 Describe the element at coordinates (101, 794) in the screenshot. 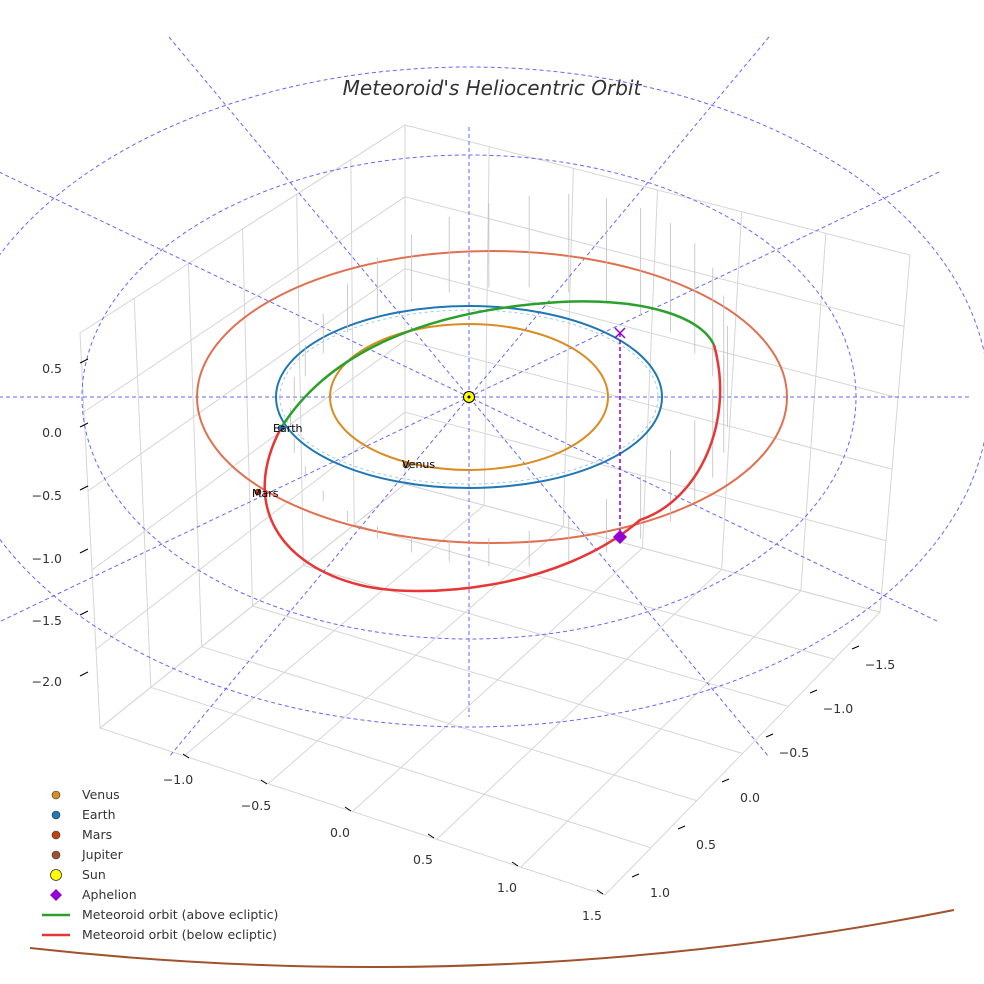

I see `legend-label: Venus` at that location.